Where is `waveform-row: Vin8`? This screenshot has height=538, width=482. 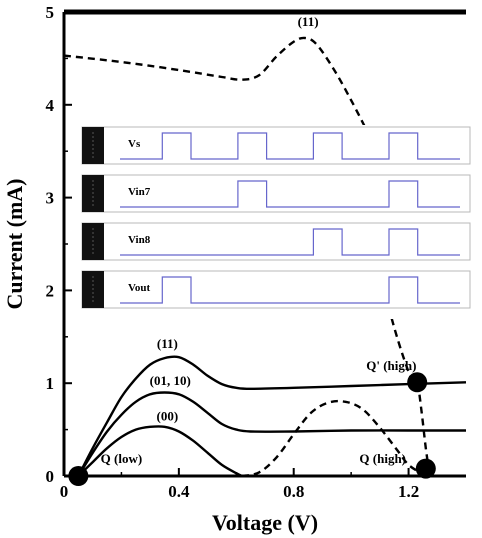
waveform-row: Vin8 is located at coordinates (276, 241).